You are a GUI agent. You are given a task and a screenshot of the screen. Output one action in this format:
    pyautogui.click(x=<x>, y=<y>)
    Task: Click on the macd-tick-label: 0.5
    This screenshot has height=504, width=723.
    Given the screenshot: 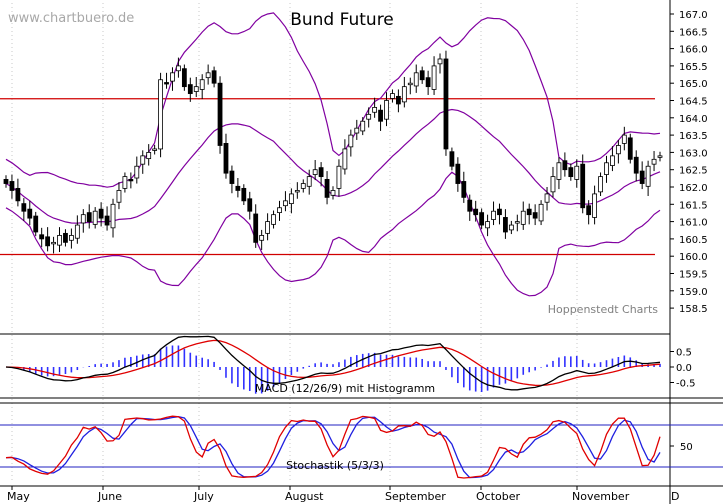 What is the action you would take?
    pyautogui.click(x=684, y=353)
    